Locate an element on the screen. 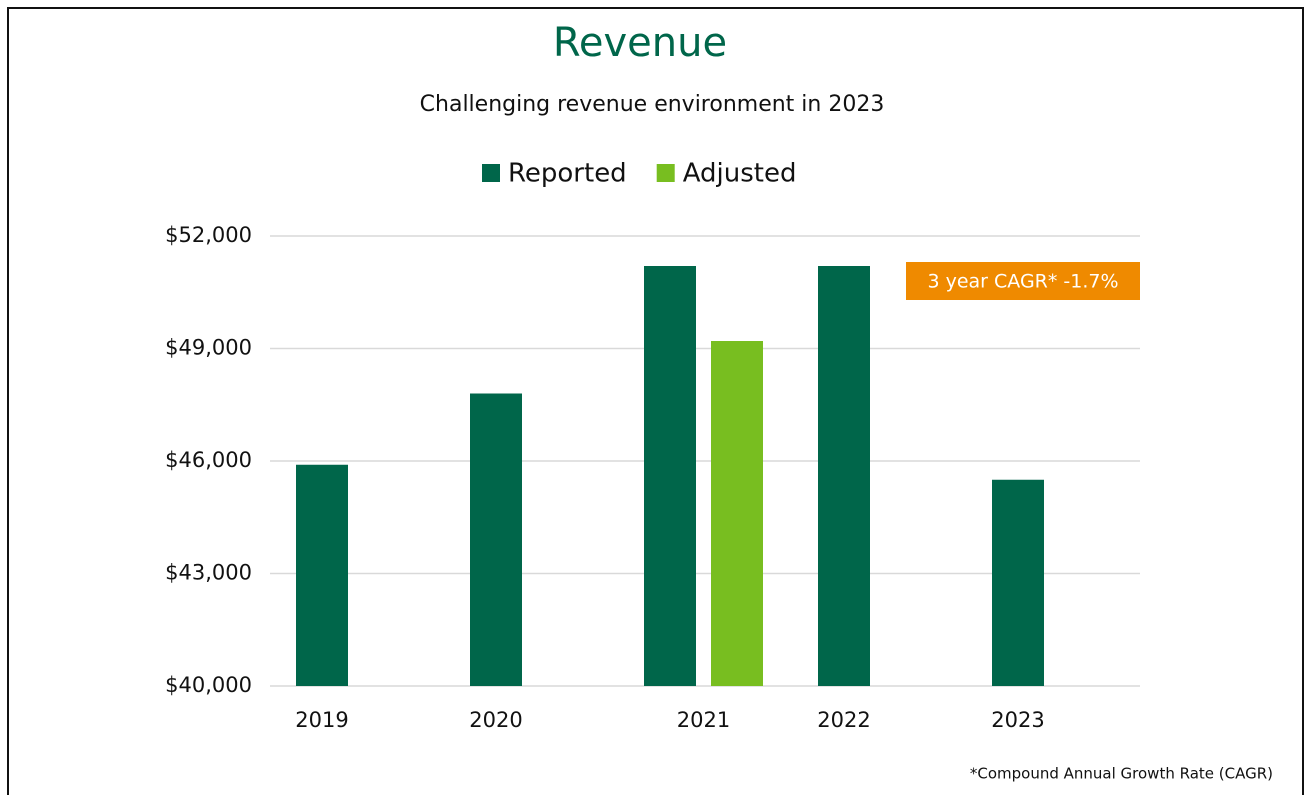 Image resolution: width=1311 pixels, height=795 pixels. x-tick-label: 2019 is located at coordinates (321, 720).